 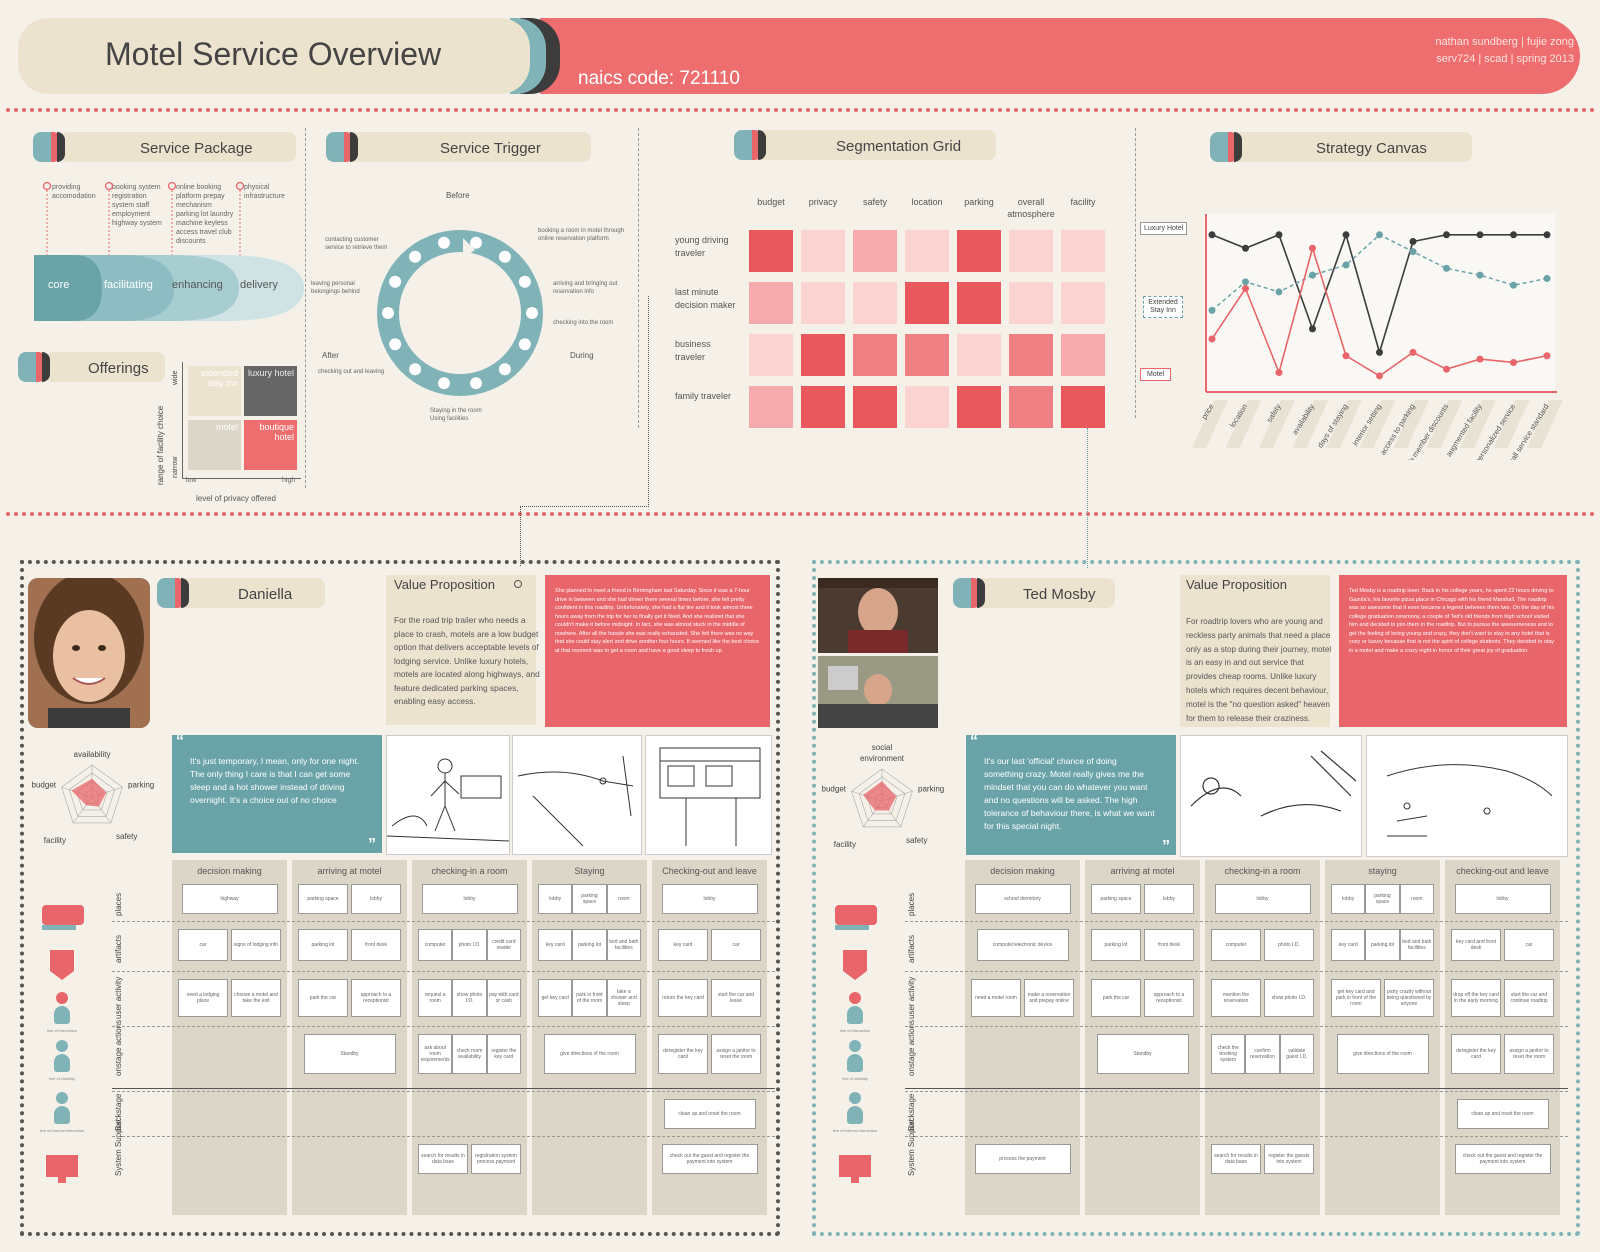 I want to click on monitor-stand-icon, so click(x=855, y=1180).